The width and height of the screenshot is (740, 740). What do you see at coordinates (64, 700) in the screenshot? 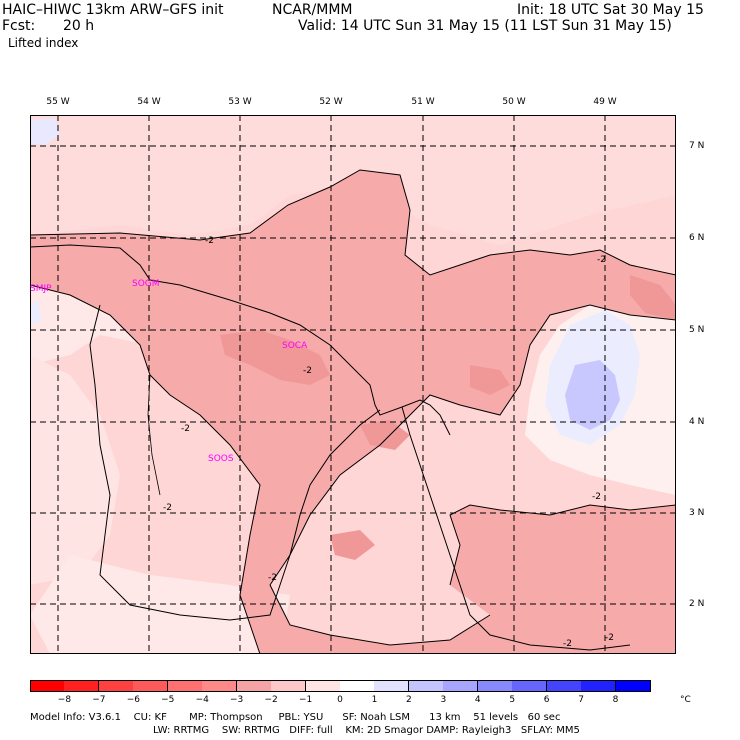
I see `colorbar-tick-label: −8` at bounding box center [64, 700].